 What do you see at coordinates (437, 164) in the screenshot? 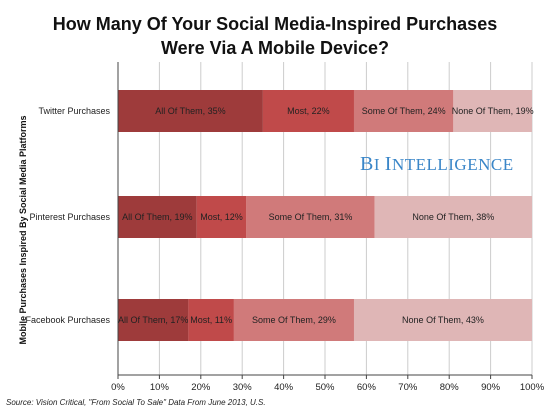
I see `bi-intelligence-watermark: BI INTELLIGENCE` at bounding box center [437, 164].